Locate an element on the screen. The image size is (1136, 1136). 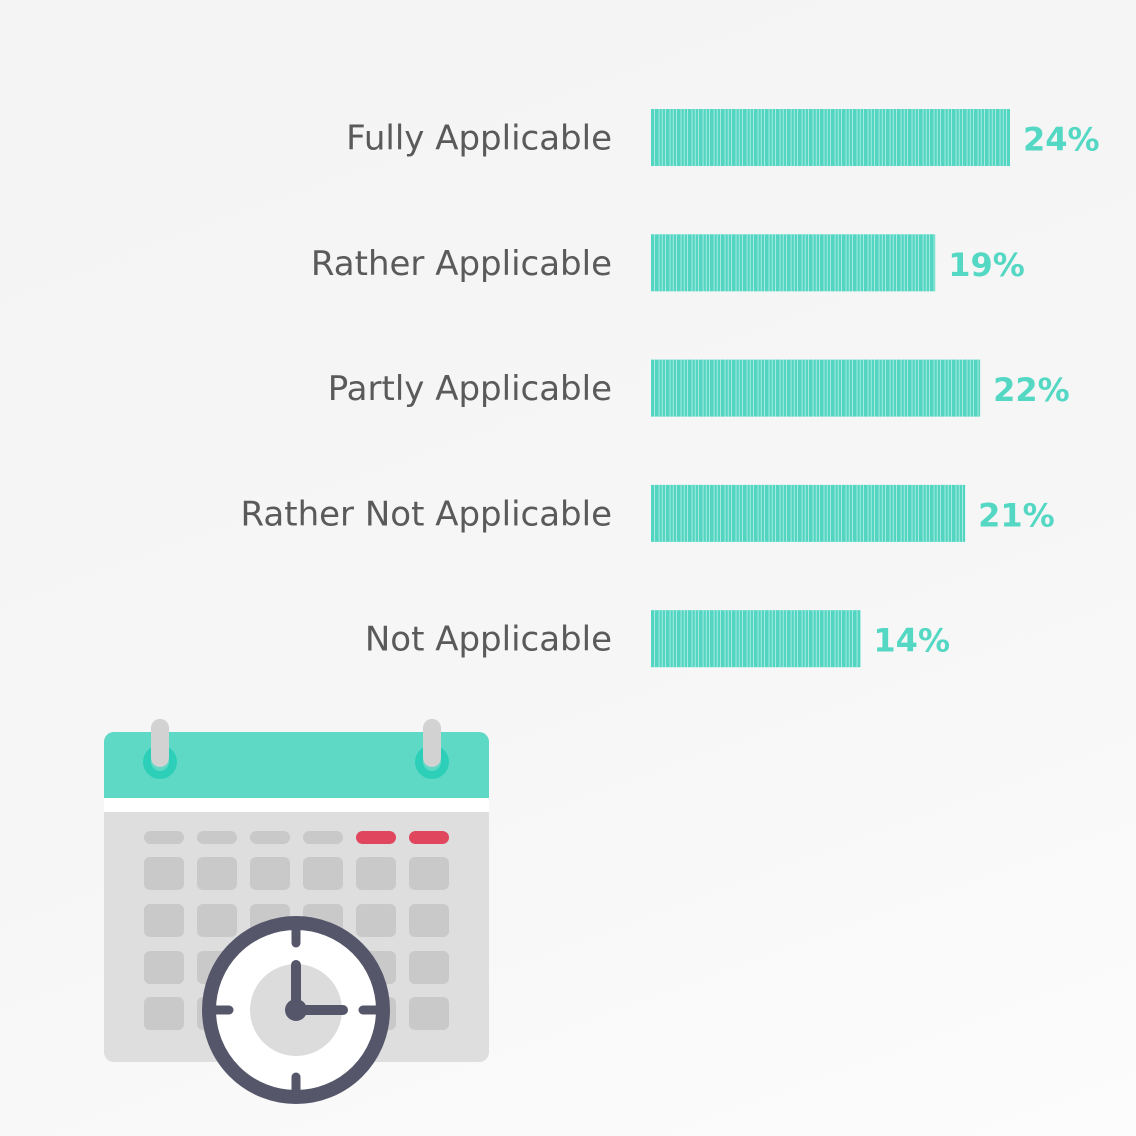
category-label: Rather Not Applicable is located at coordinates (426, 514).